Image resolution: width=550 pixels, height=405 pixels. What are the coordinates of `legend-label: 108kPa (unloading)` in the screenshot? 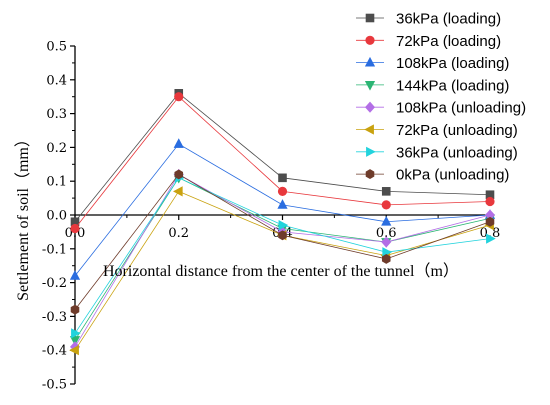 It's located at (461, 108).